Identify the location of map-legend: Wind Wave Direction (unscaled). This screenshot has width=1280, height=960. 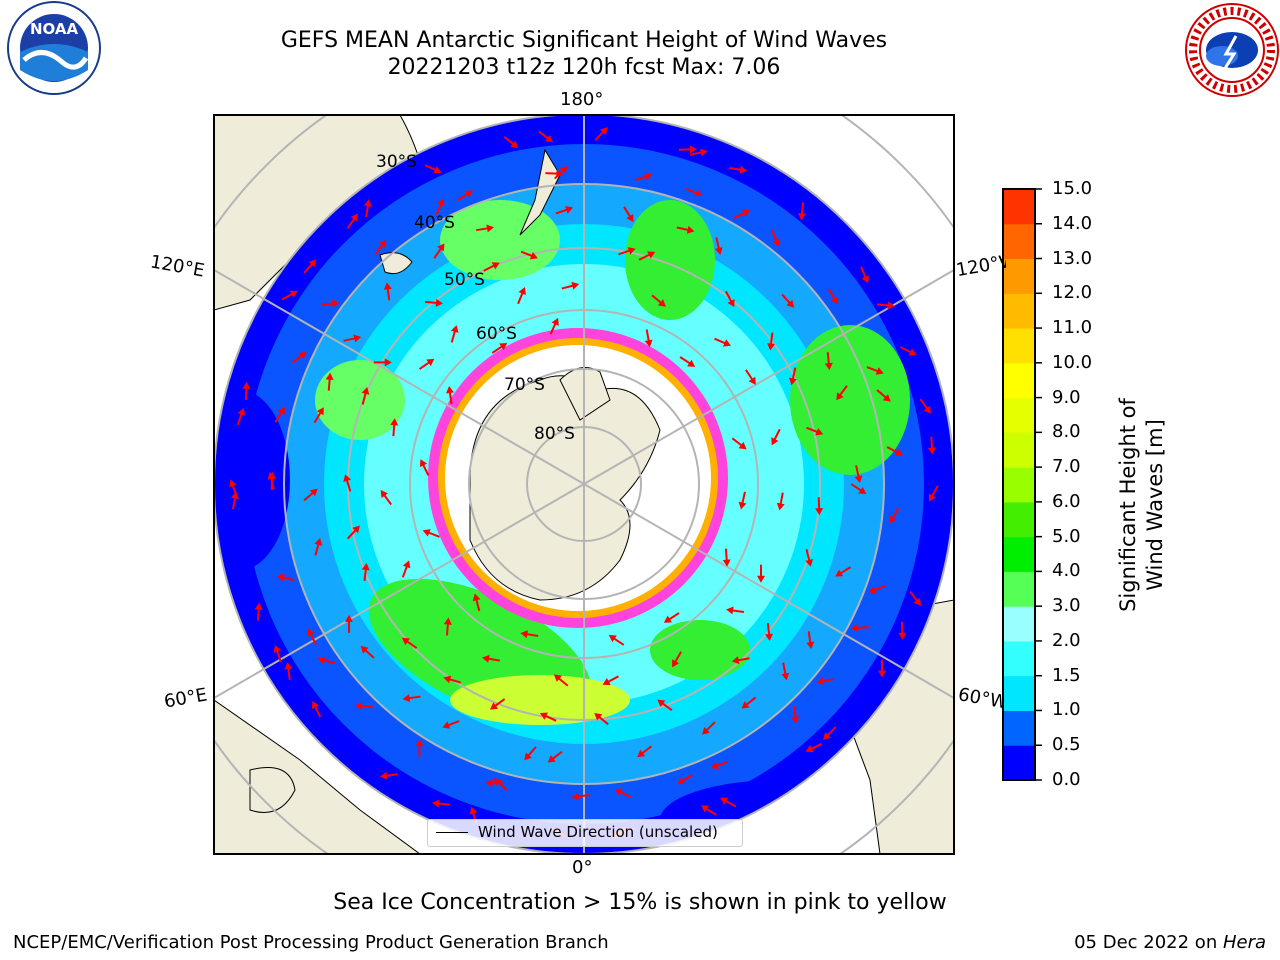
(585, 833).